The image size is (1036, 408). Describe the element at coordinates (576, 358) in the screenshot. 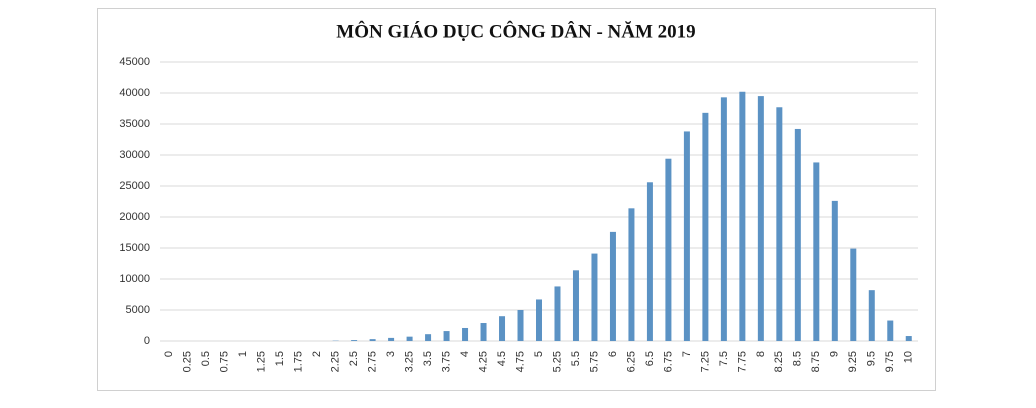

I see `x-tick-label: 5.5` at that location.